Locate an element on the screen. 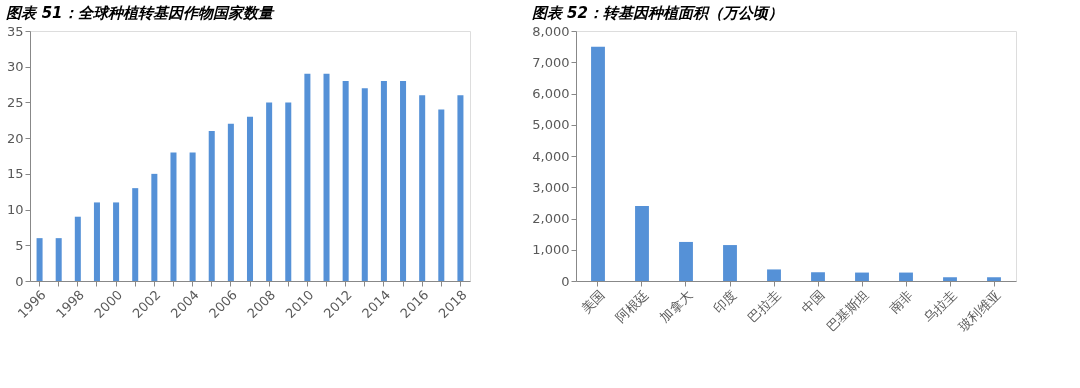 This screenshot has height=388, width=1080. y-tick-label: 6,000 is located at coordinates (551, 93).